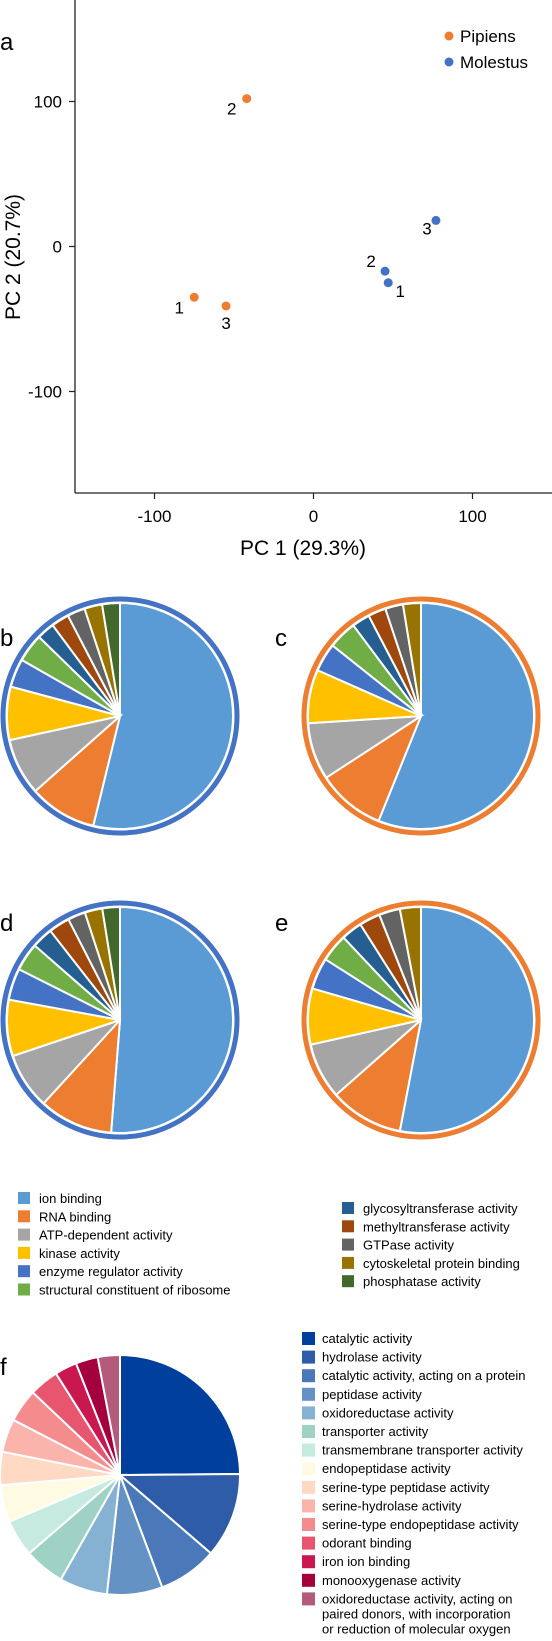 This screenshot has height=1641, width=552. What do you see at coordinates (416, 1628) in the screenshot?
I see `legend-label-continued: or reduction of molecular oxygen` at bounding box center [416, 1628].